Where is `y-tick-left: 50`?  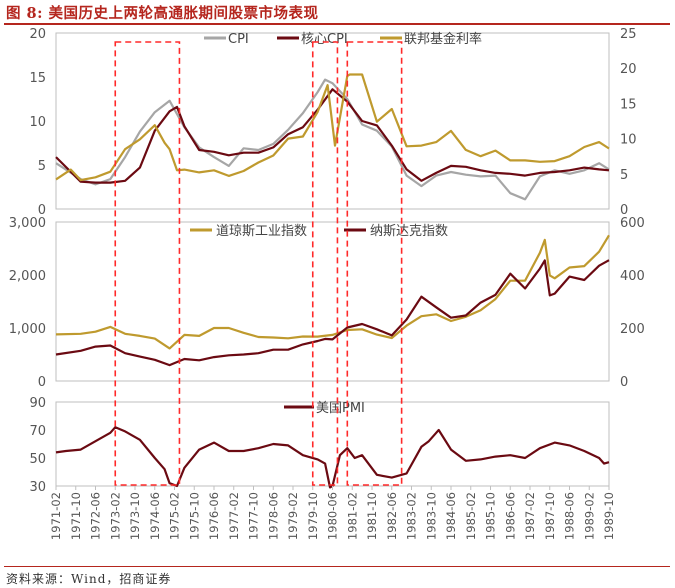
y-tick-left: 50 is located at coordinates (37, 459).